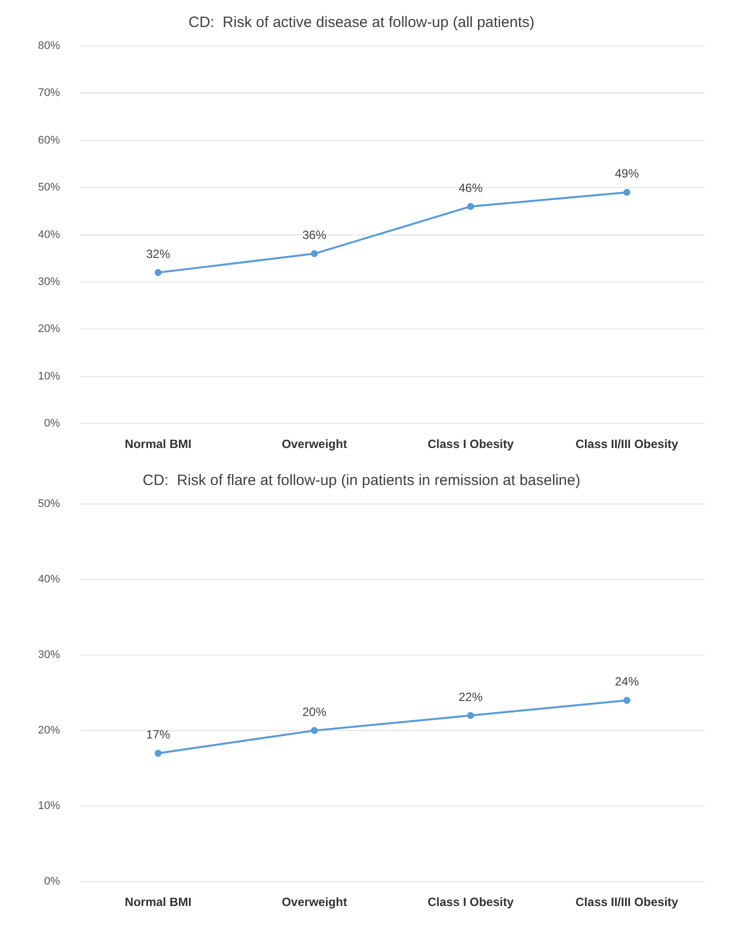 The height and width of the screenshot is (936, 733). I want to click on data-label: 32%, so click(158, 253).